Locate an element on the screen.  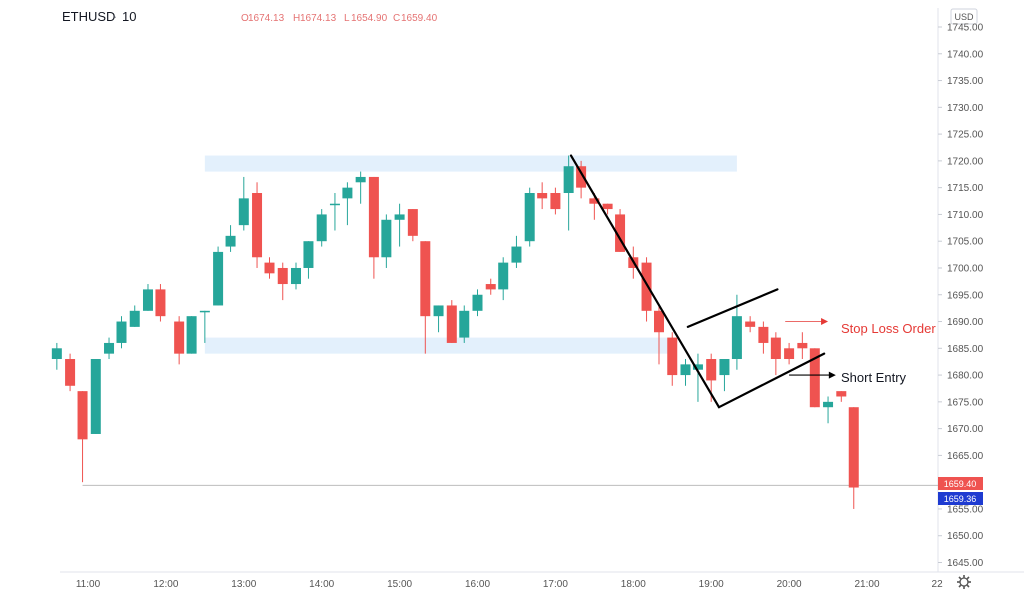
ohlc-close-value: 1659.40 is located at coordinates (419, 18).